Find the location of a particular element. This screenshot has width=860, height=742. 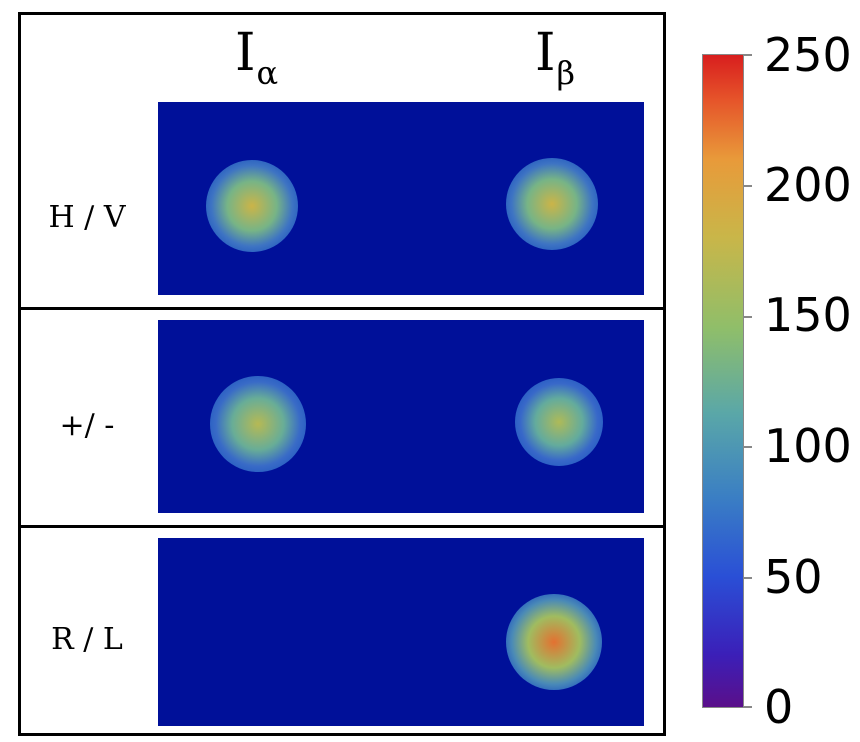

row-label-diagonal: +/ - is located at coordinates (87, 425).